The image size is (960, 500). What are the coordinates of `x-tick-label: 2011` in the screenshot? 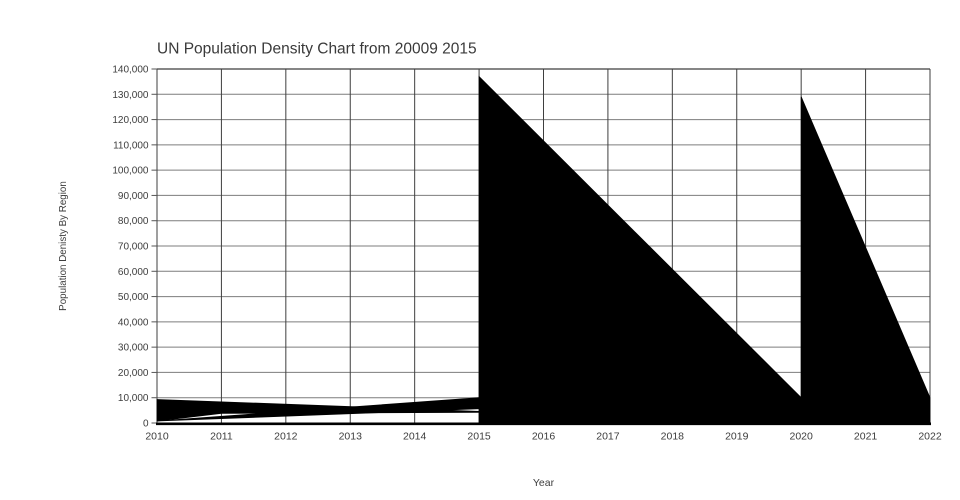 It's located at (221, 437).